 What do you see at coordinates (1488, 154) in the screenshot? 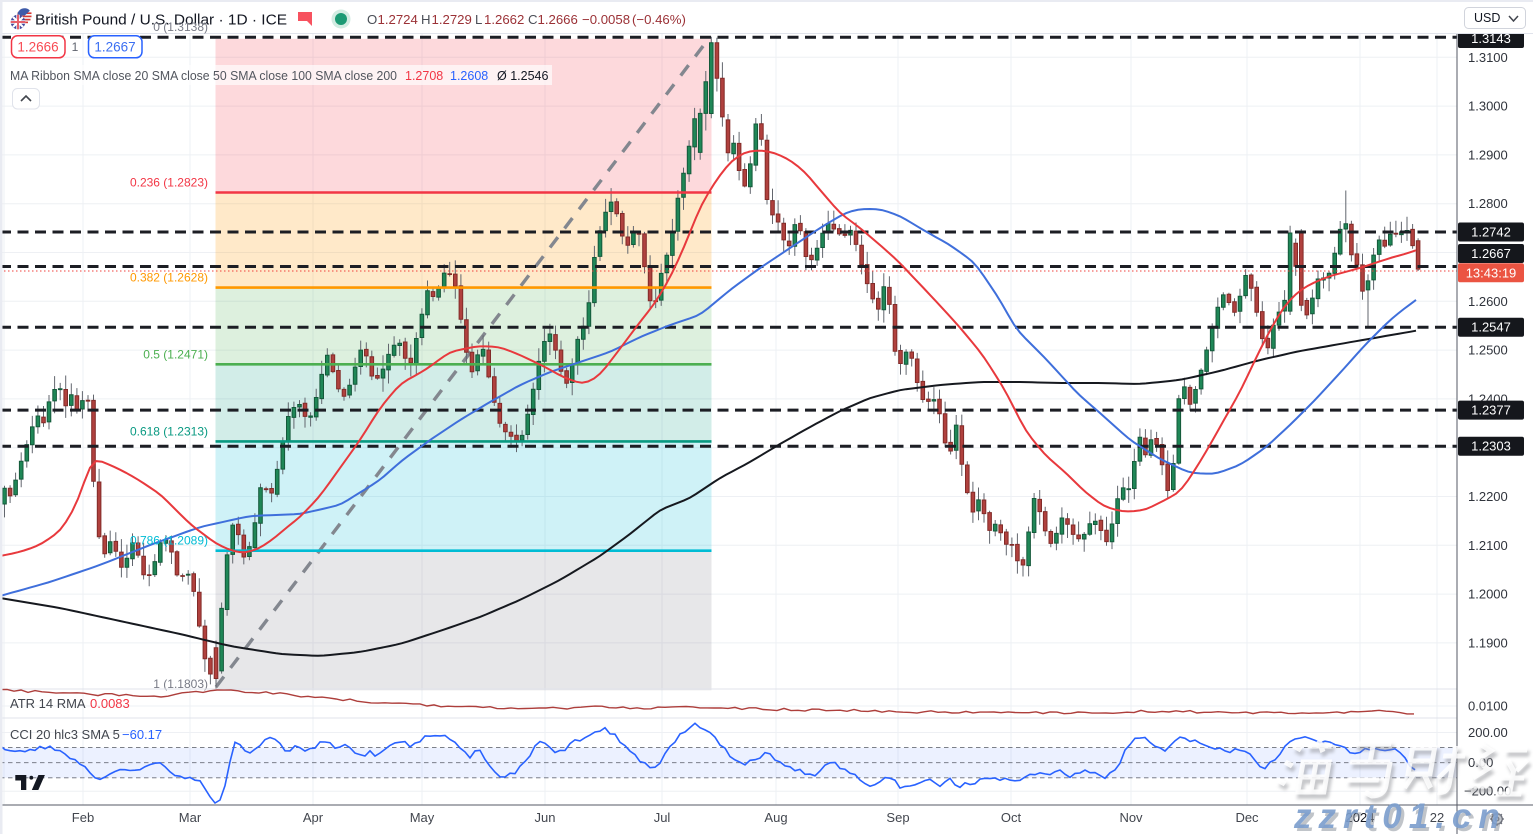
I see `svg-text: 1.2900` at bounding box center [1488, 154].